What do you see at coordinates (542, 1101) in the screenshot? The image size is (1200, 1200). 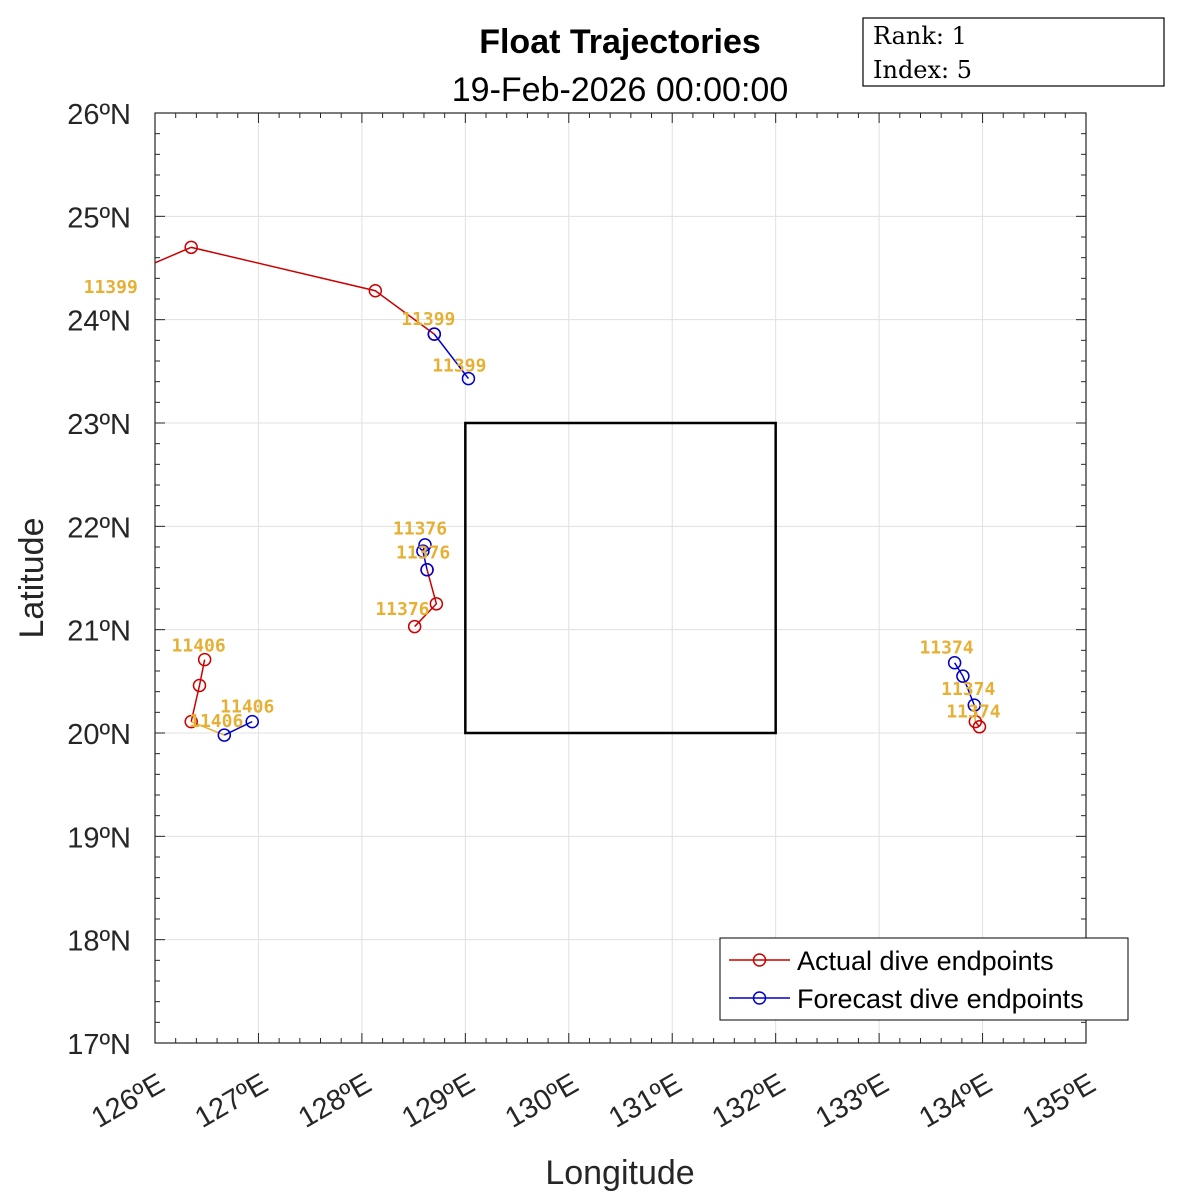 I see `x-tick-label: 130ºE` at bounding box center [542, 1101].